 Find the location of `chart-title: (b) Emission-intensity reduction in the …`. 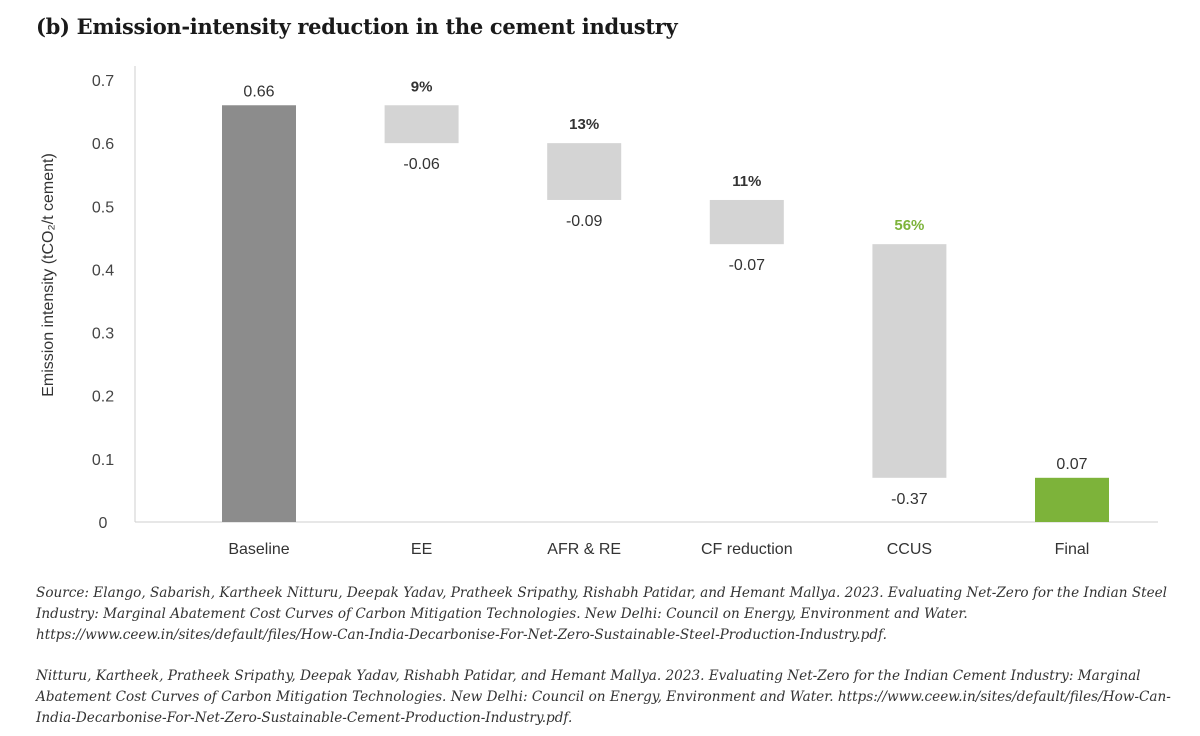

chart-title: (b) Emission-intensity reduction in the … is located at coordinates (357, 26).